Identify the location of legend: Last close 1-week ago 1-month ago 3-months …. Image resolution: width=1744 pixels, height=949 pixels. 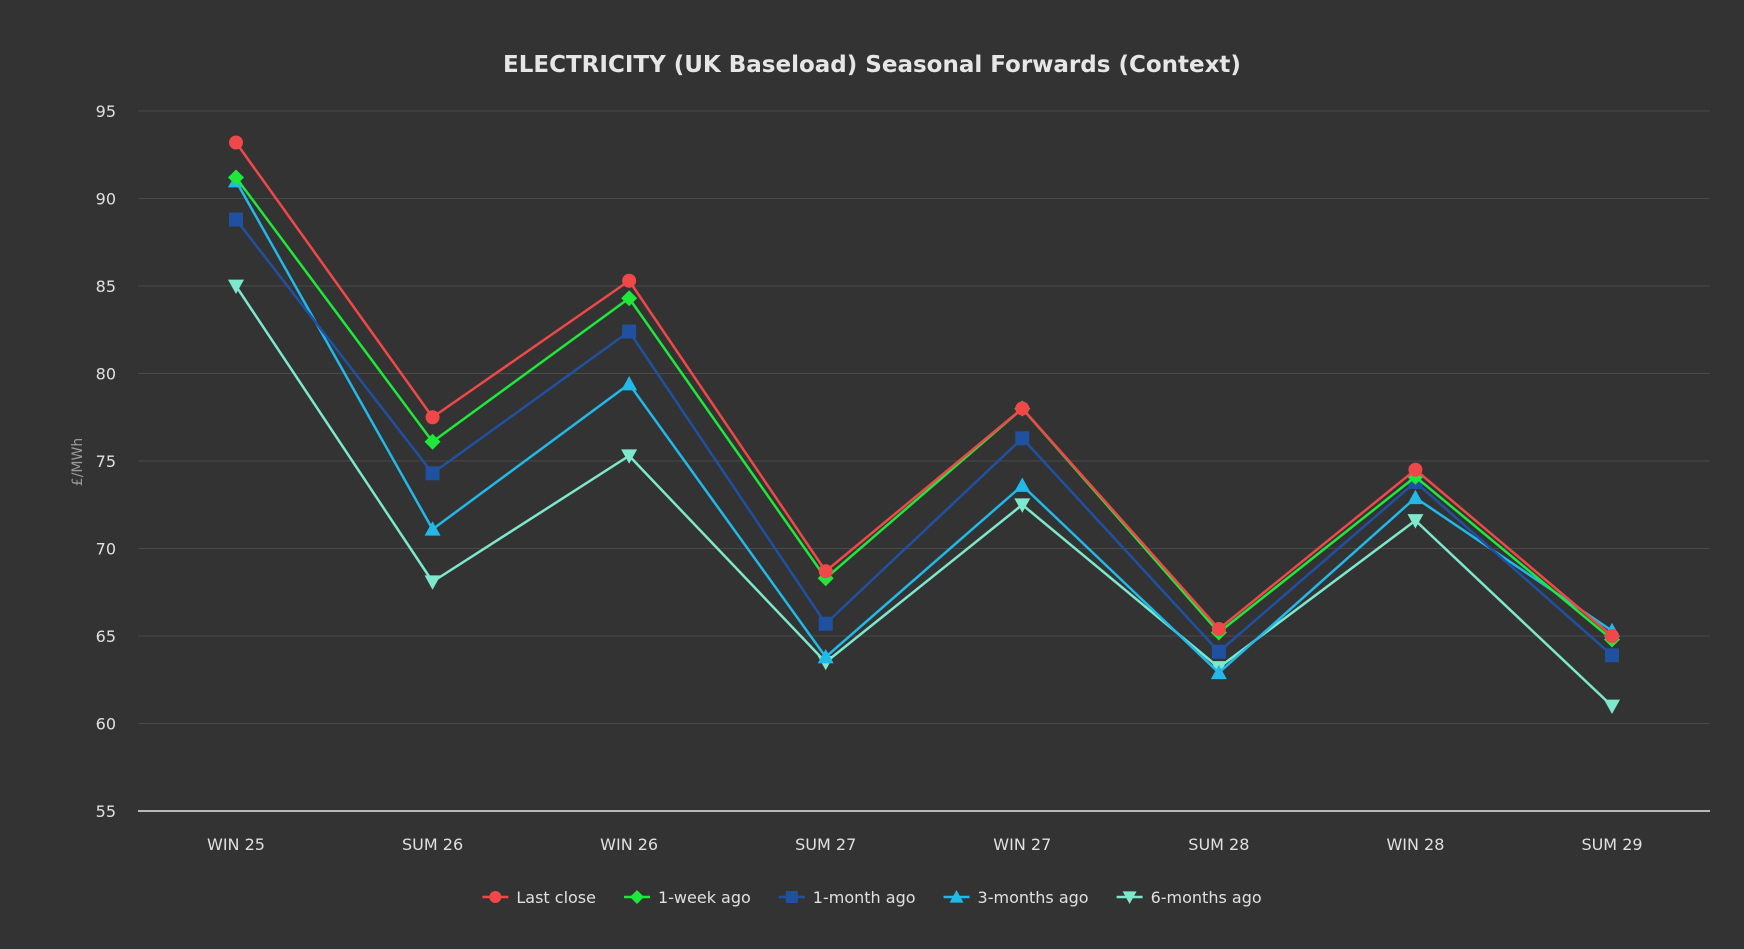
(872, 897).